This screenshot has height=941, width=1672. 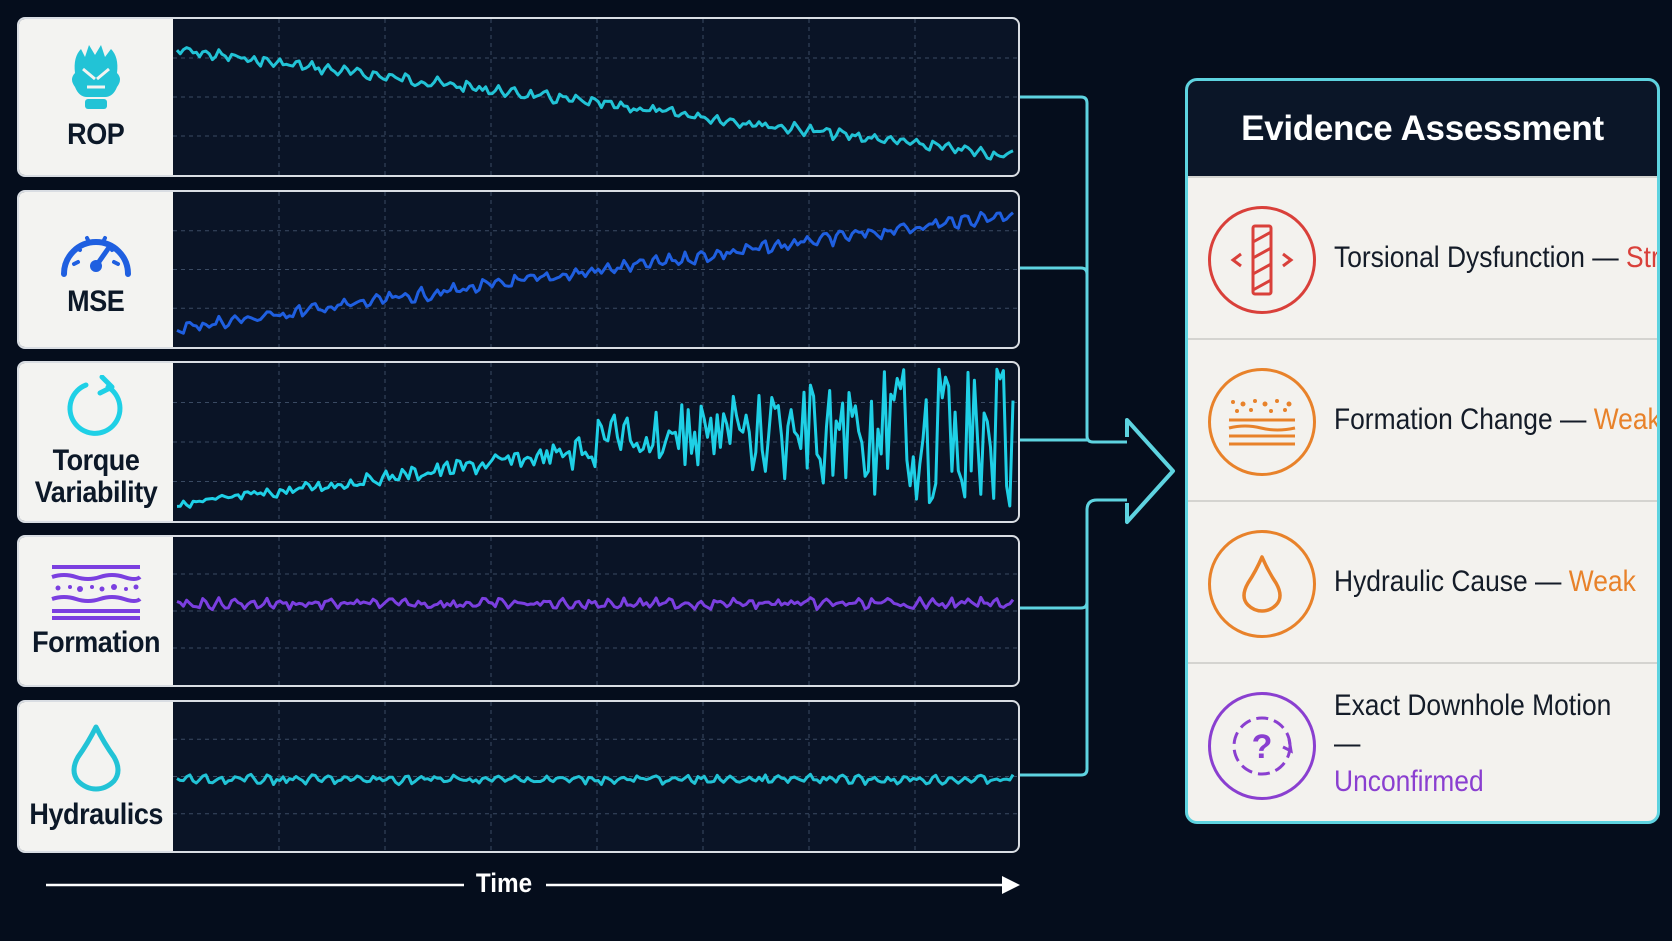 I want to click on mse-label-box: MSE, so click(x=96, y=269).